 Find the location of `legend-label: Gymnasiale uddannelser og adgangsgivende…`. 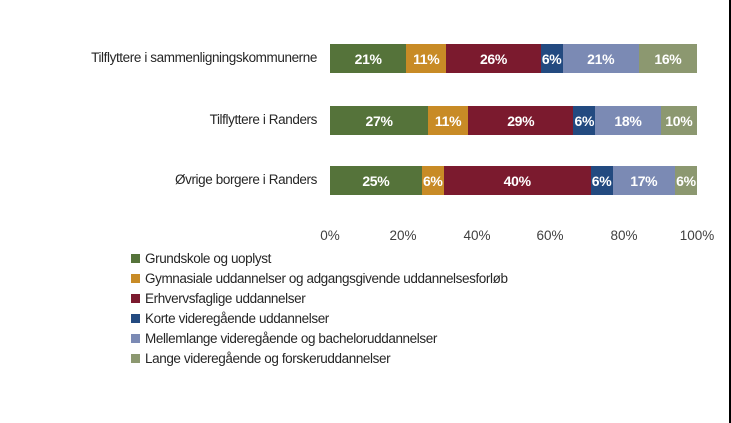

legend-label: Gymnasiale uddannelser og adgangsgivende… is located at coordinates (326, 278).